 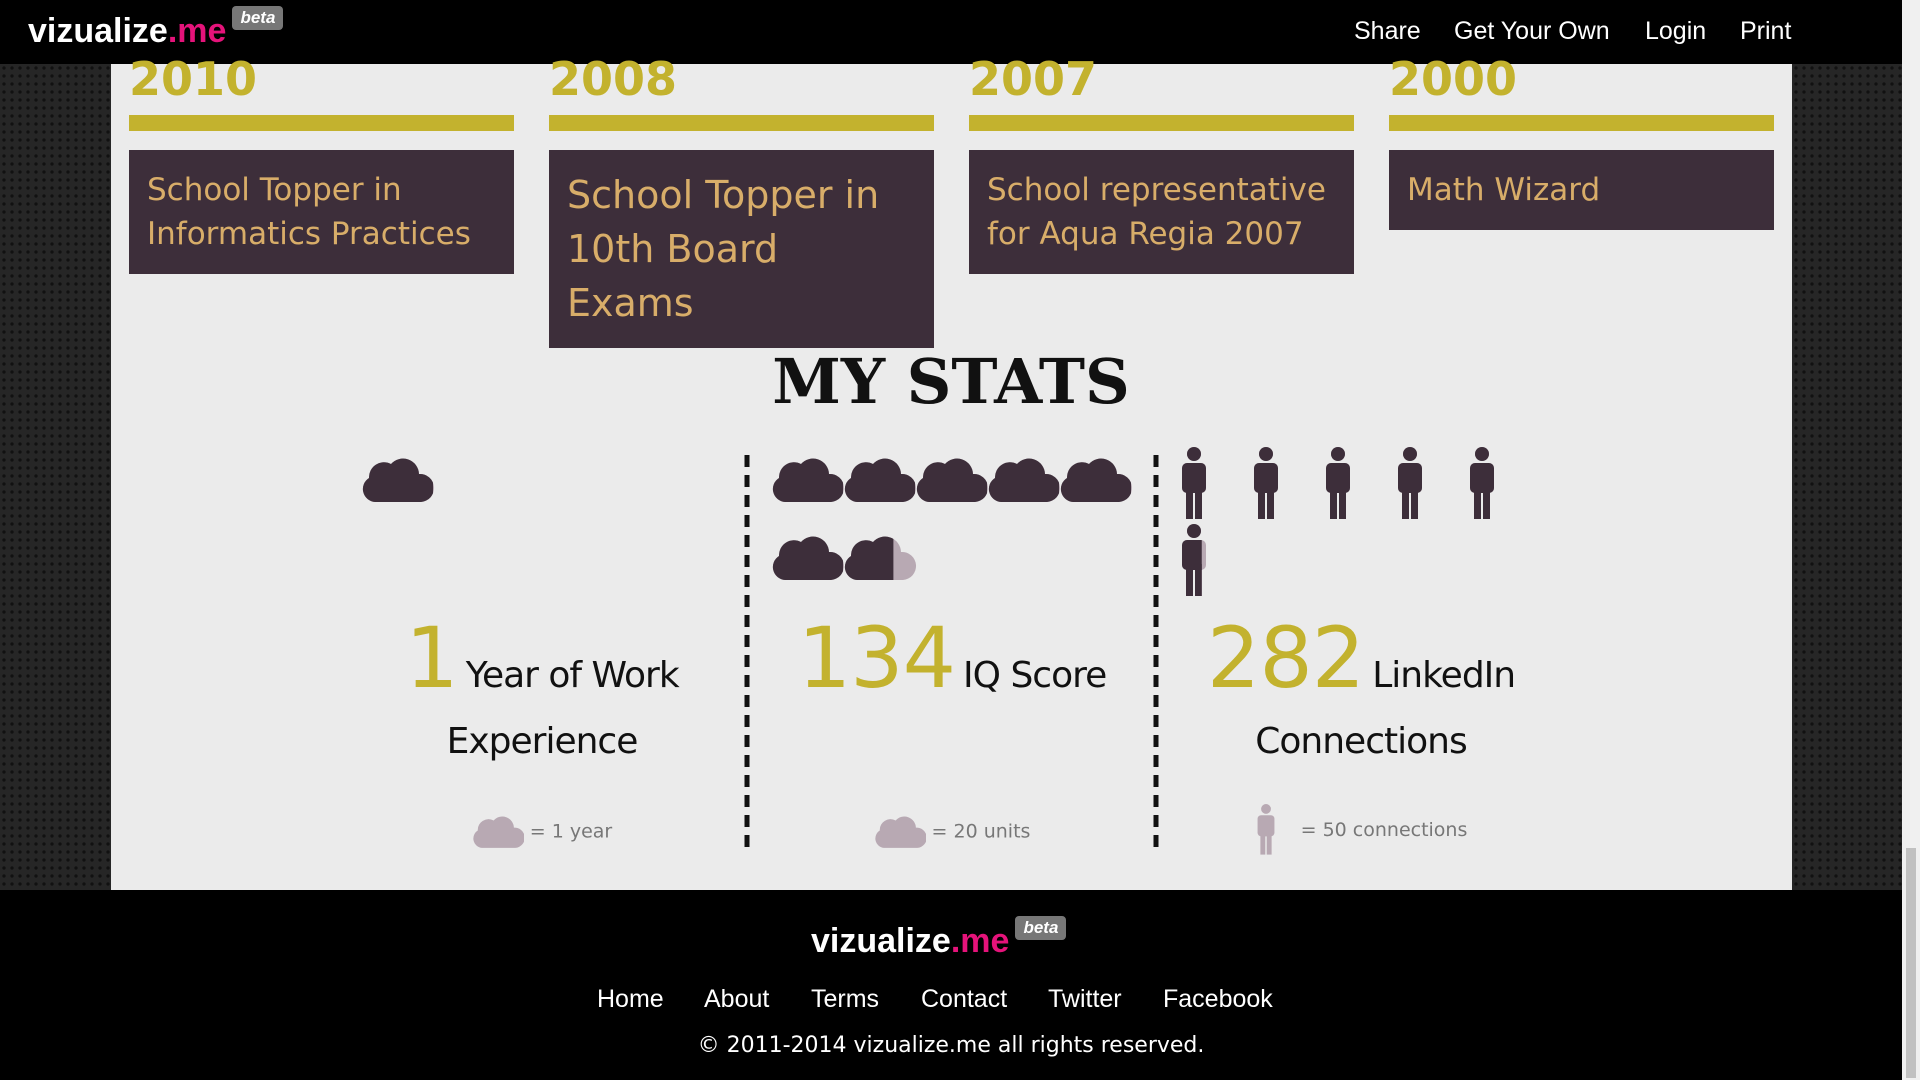 I want to click on footer-link: Facebook, so click(x=1218, y=999).